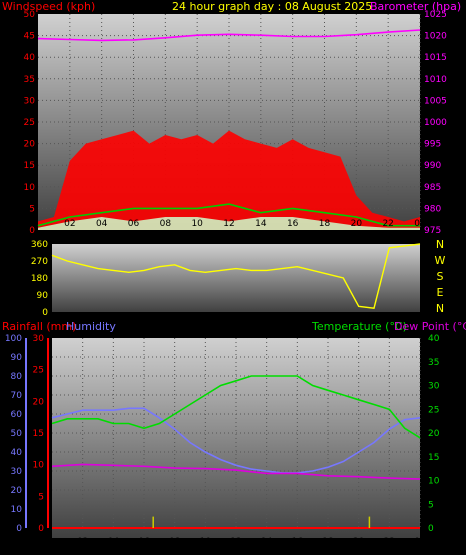  Describe the element at coordinates (272, 6) in the screenshot. I see `chart-title: 24 hour graph day : 08 August 2025` at that location.